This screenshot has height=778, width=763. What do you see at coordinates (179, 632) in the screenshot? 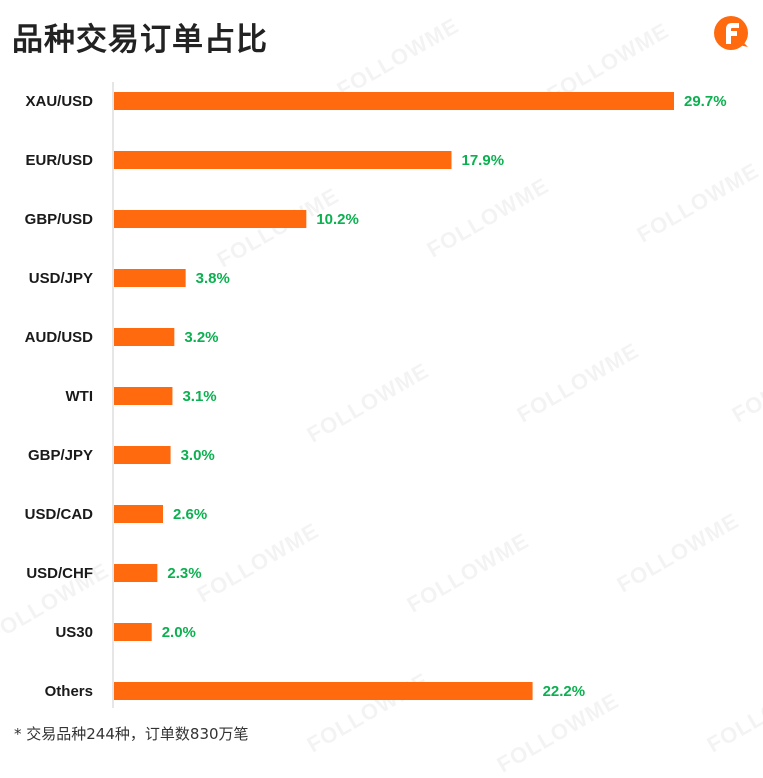
I see `value-label: 2.0%` at bounding box center [179, 632].